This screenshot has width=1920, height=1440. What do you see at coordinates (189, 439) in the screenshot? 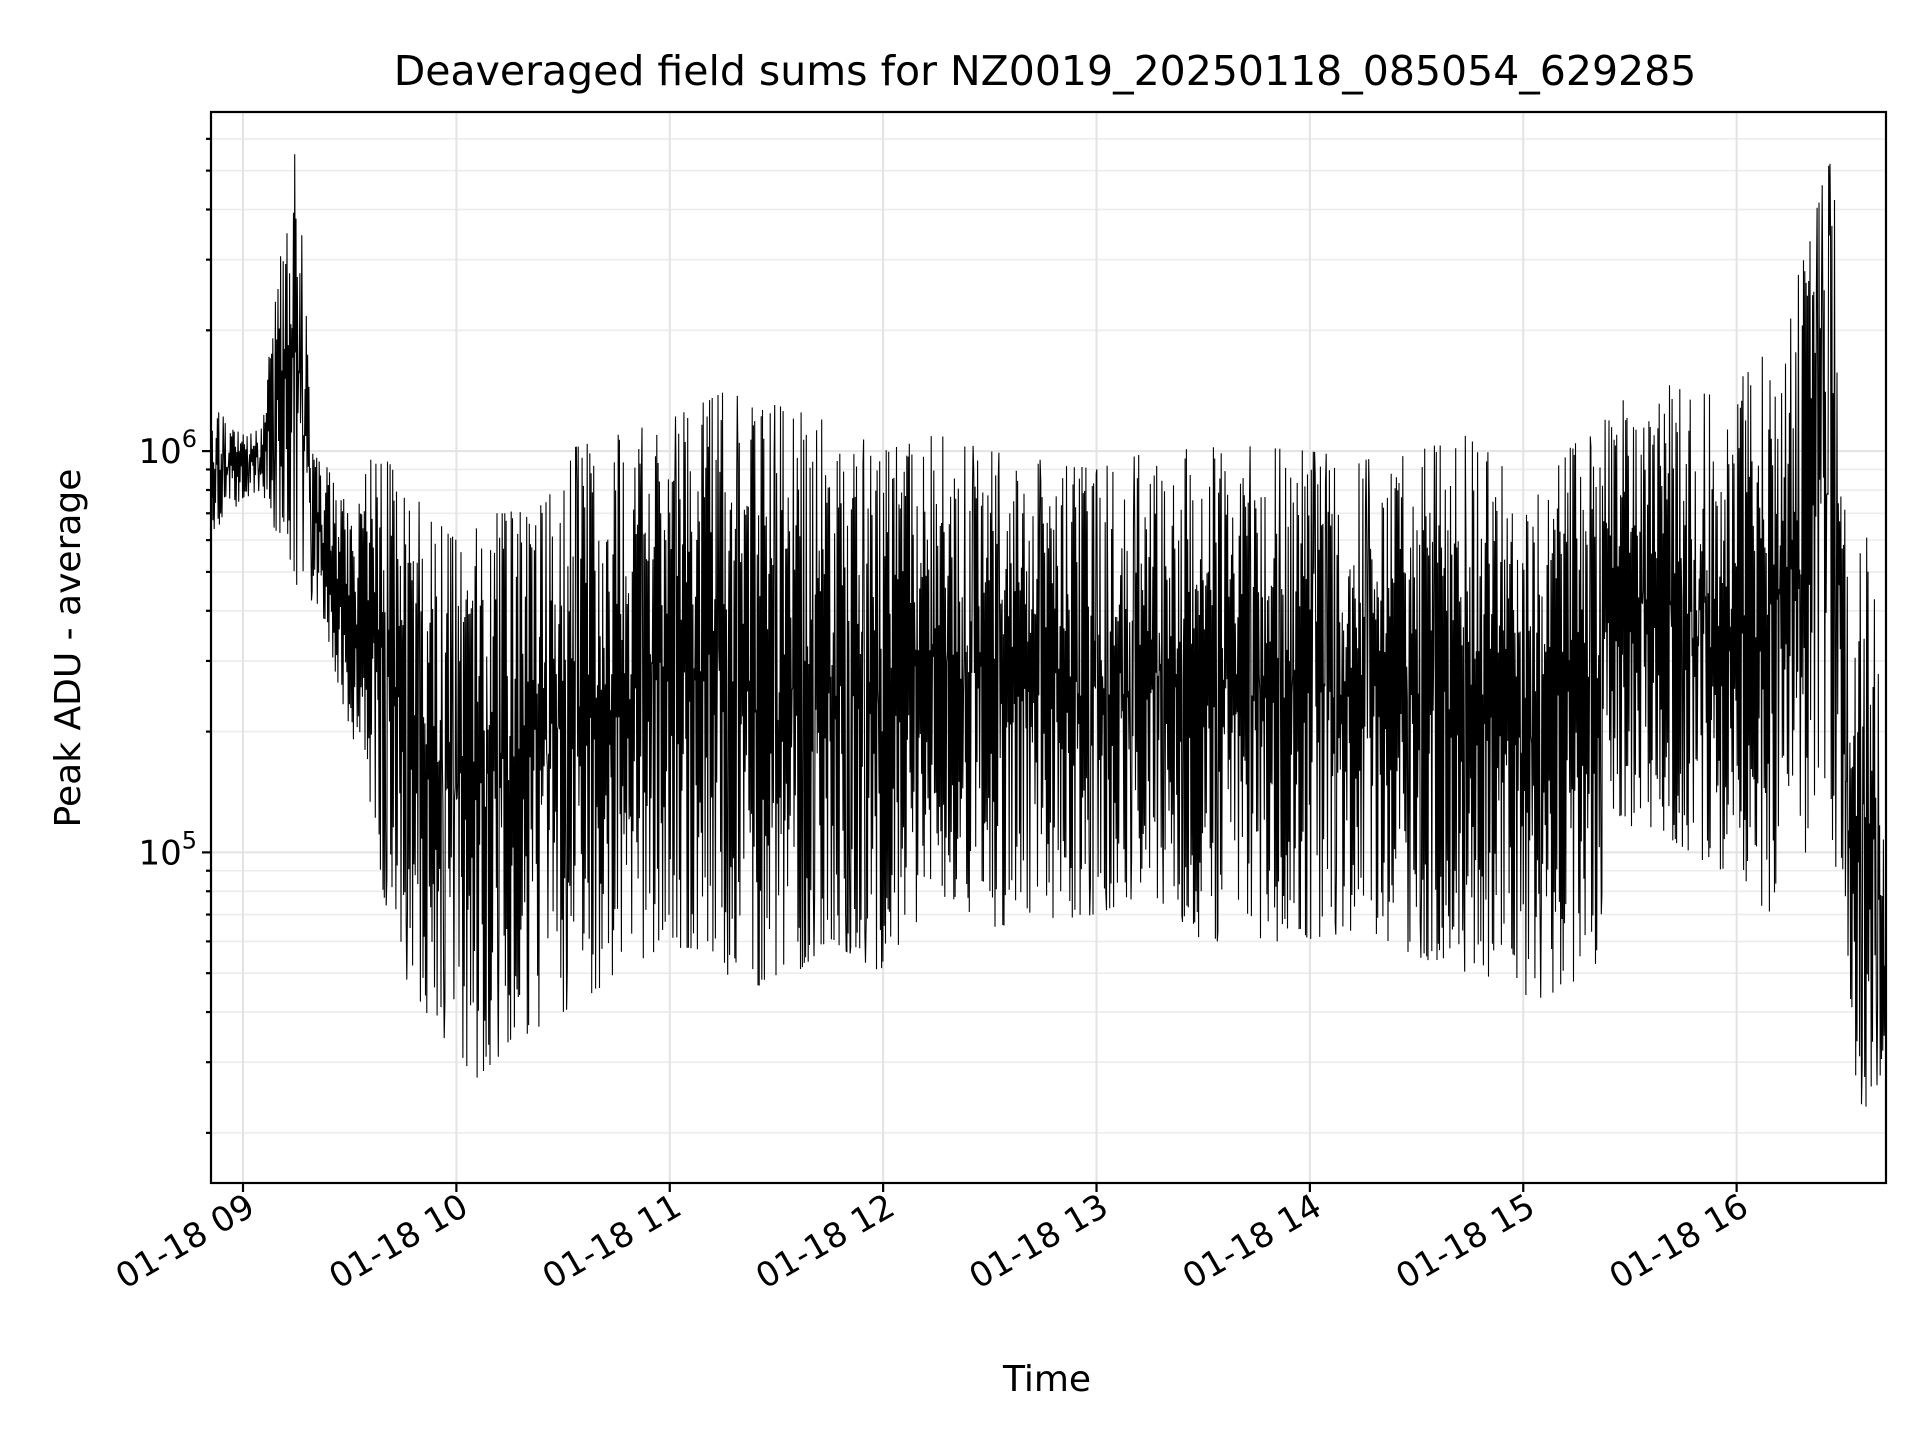
I see `y-tick-exponent: 6` at bounding box center [189, 439].